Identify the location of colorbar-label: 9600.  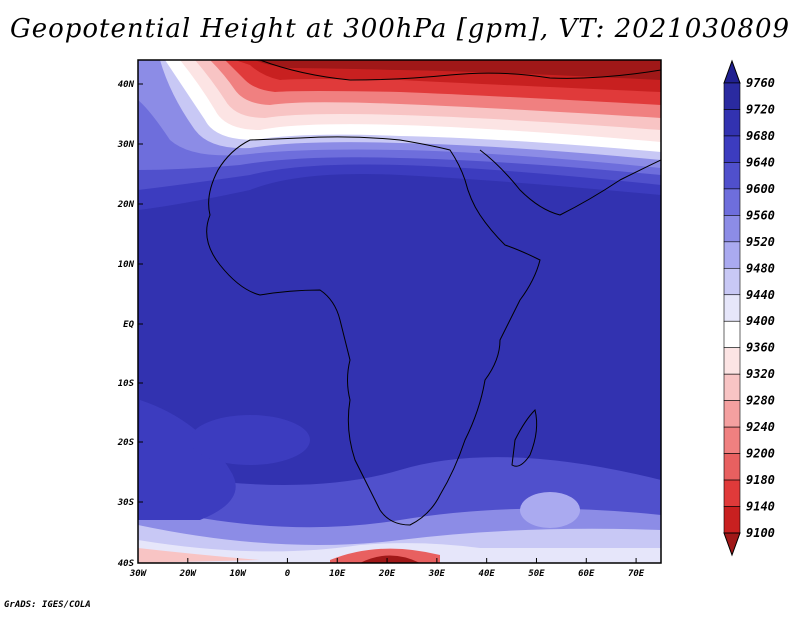
(760, 189).